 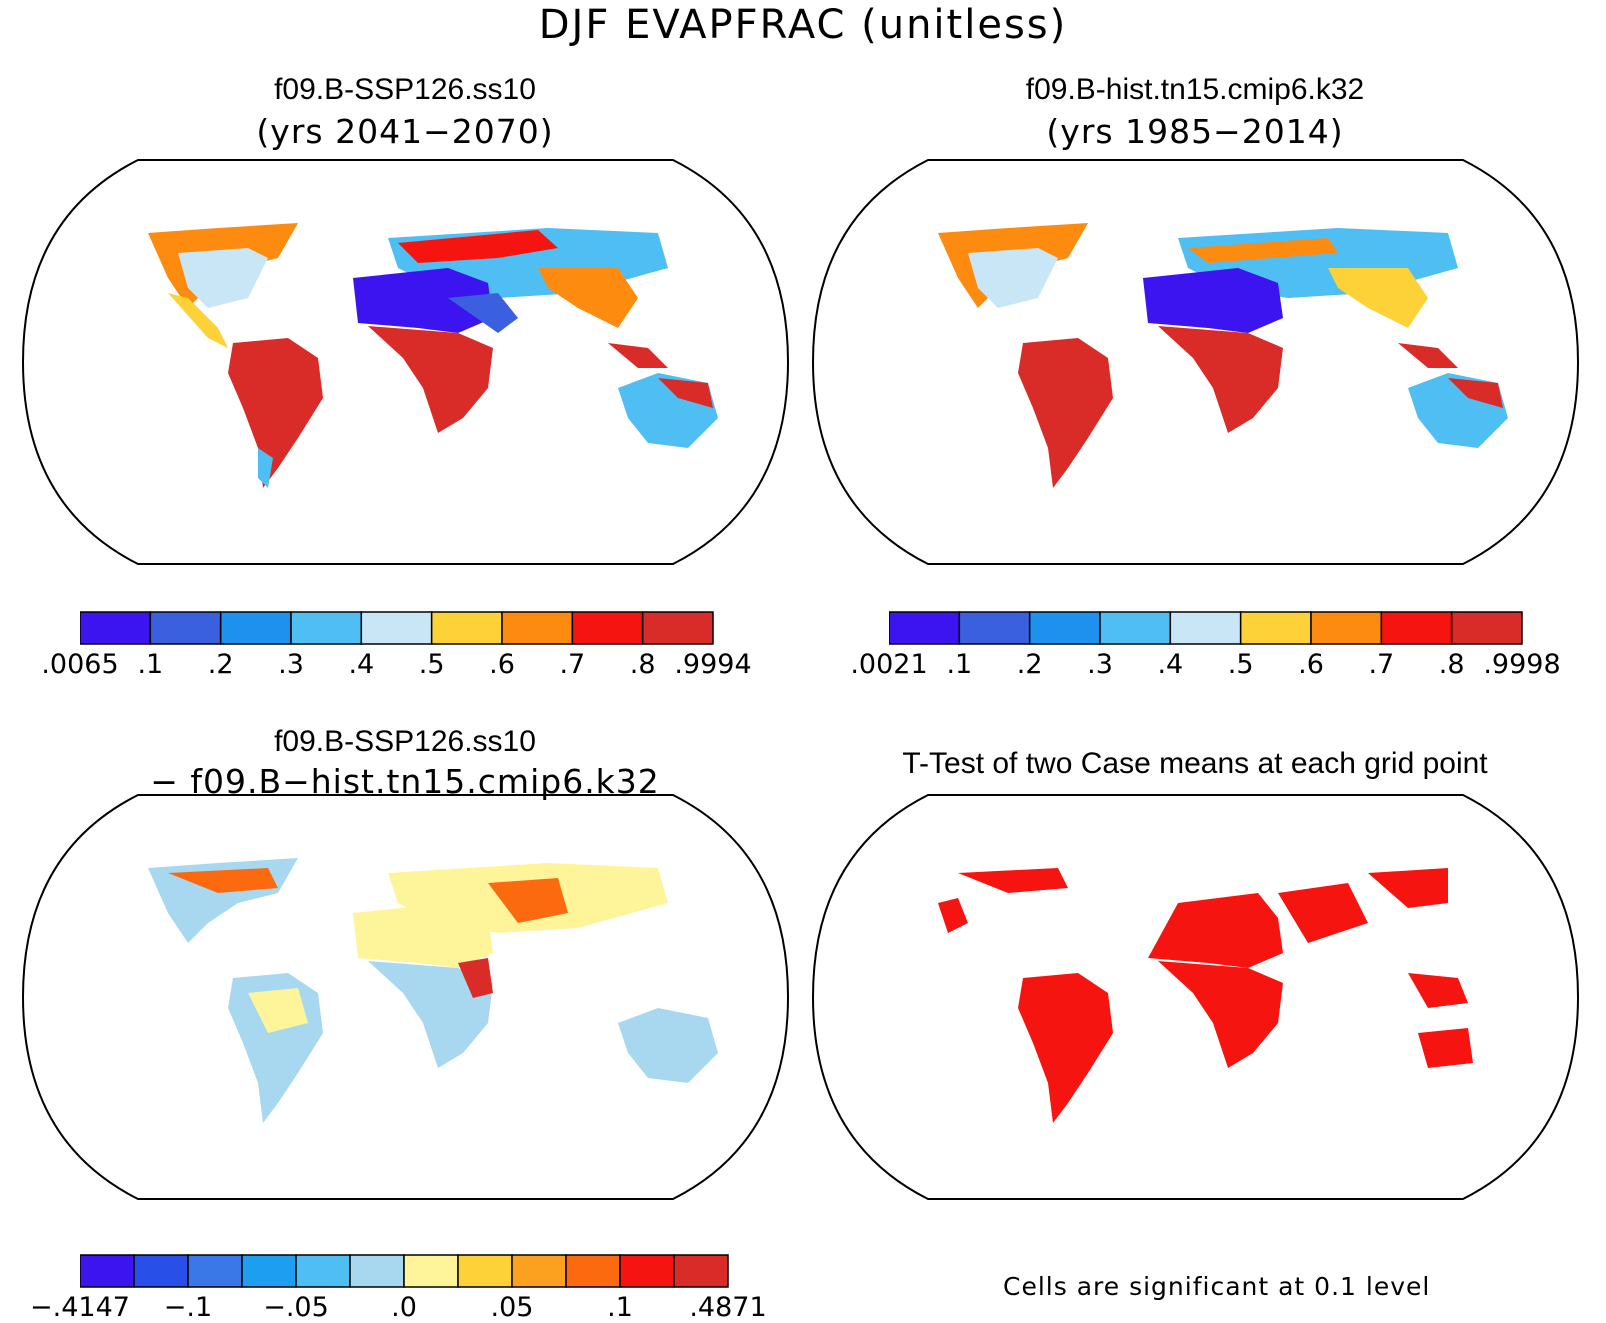 What do you see at coordinates (728, 1307) in the screenshot?
I see `colorbar-tick-label: .4871` at bounding box center [728, 1307].